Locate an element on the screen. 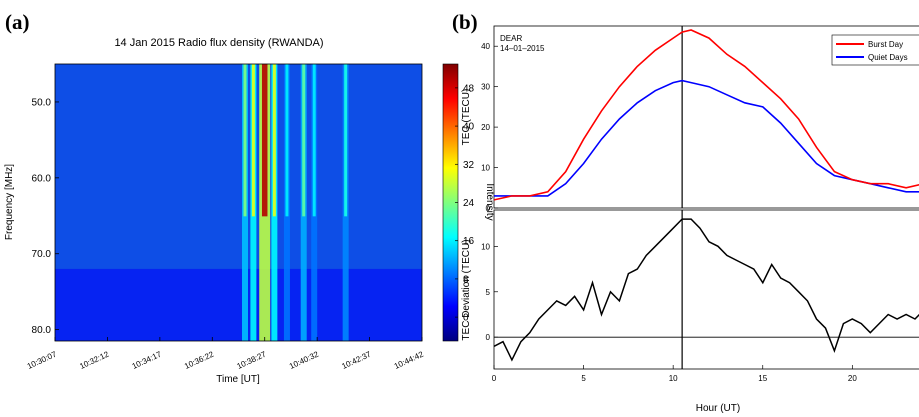 The height and width of the screenshot is (417, 919). spectrogram-x-tick-label: 10:30:07 is located at coordinates (42, 360).